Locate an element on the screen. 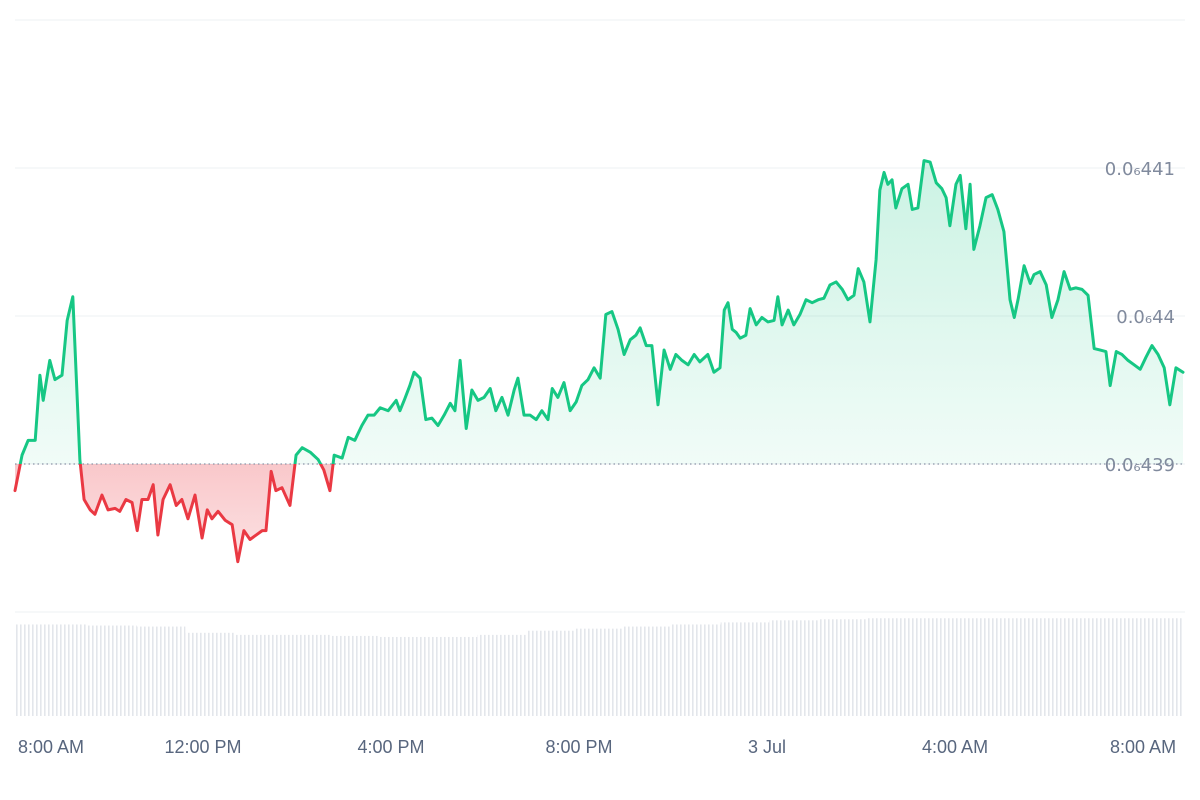 This screenshot has width=1200, height=800. x-tick-label: 3 Jul is located at coordinates (767, 747).